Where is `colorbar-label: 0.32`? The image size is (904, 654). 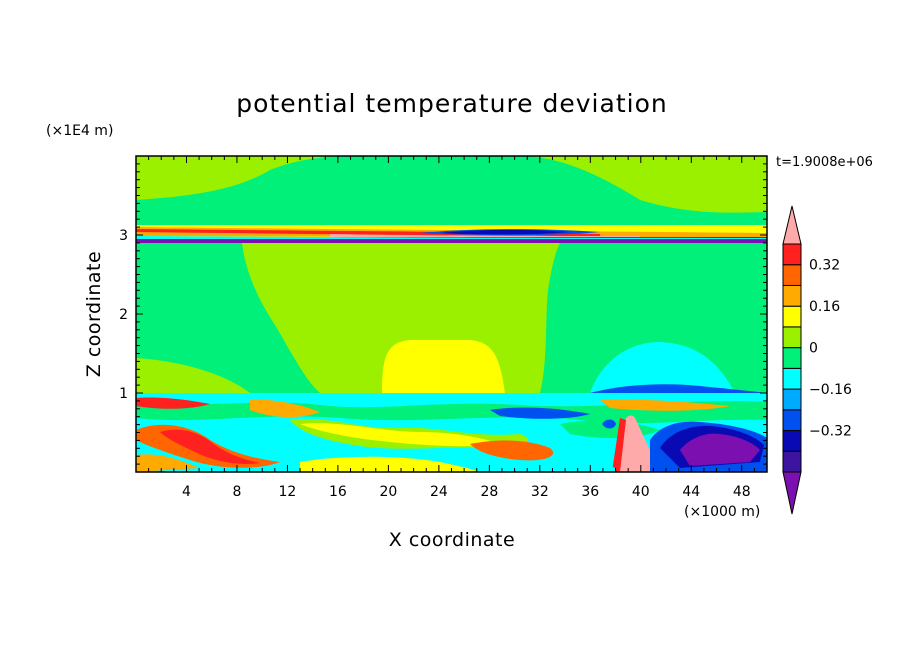 colorbar-label: 0.32 is located at coordinates (824, 266).